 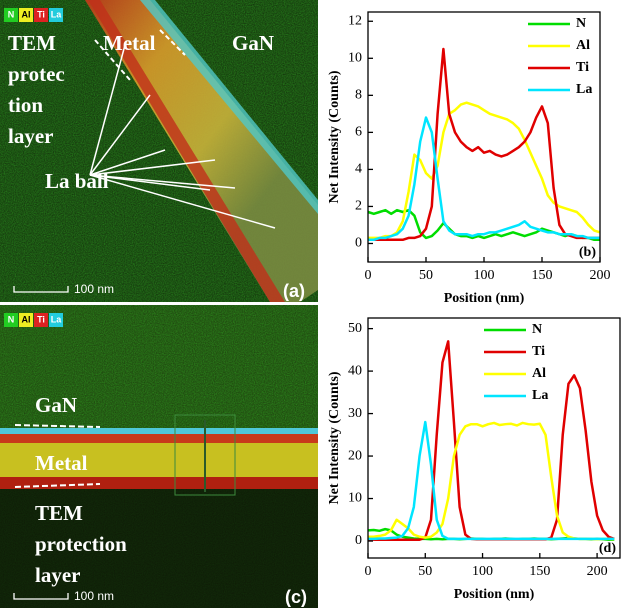 I want to click on y-tick-label: 40, so click(x=355, y=370).